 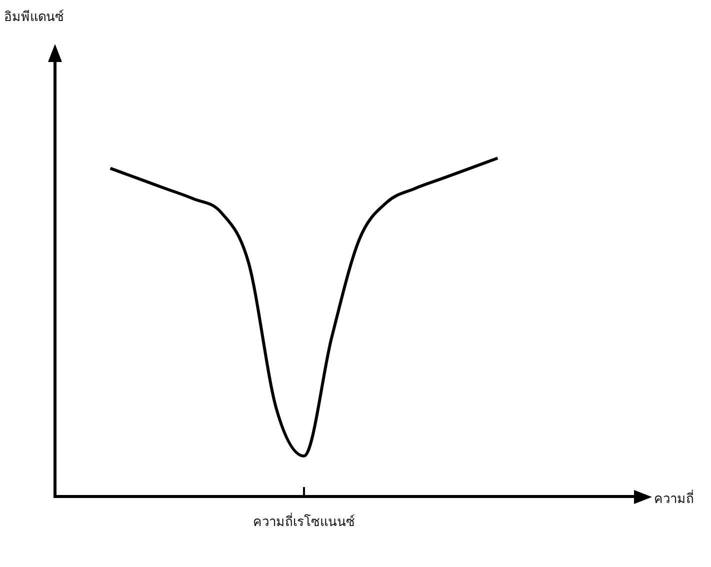 What do you see at coordinates (304, 522) in the screenshot?
I see `text: ความถี่เรโซแนนซ์` at bounding box center [304, 522].